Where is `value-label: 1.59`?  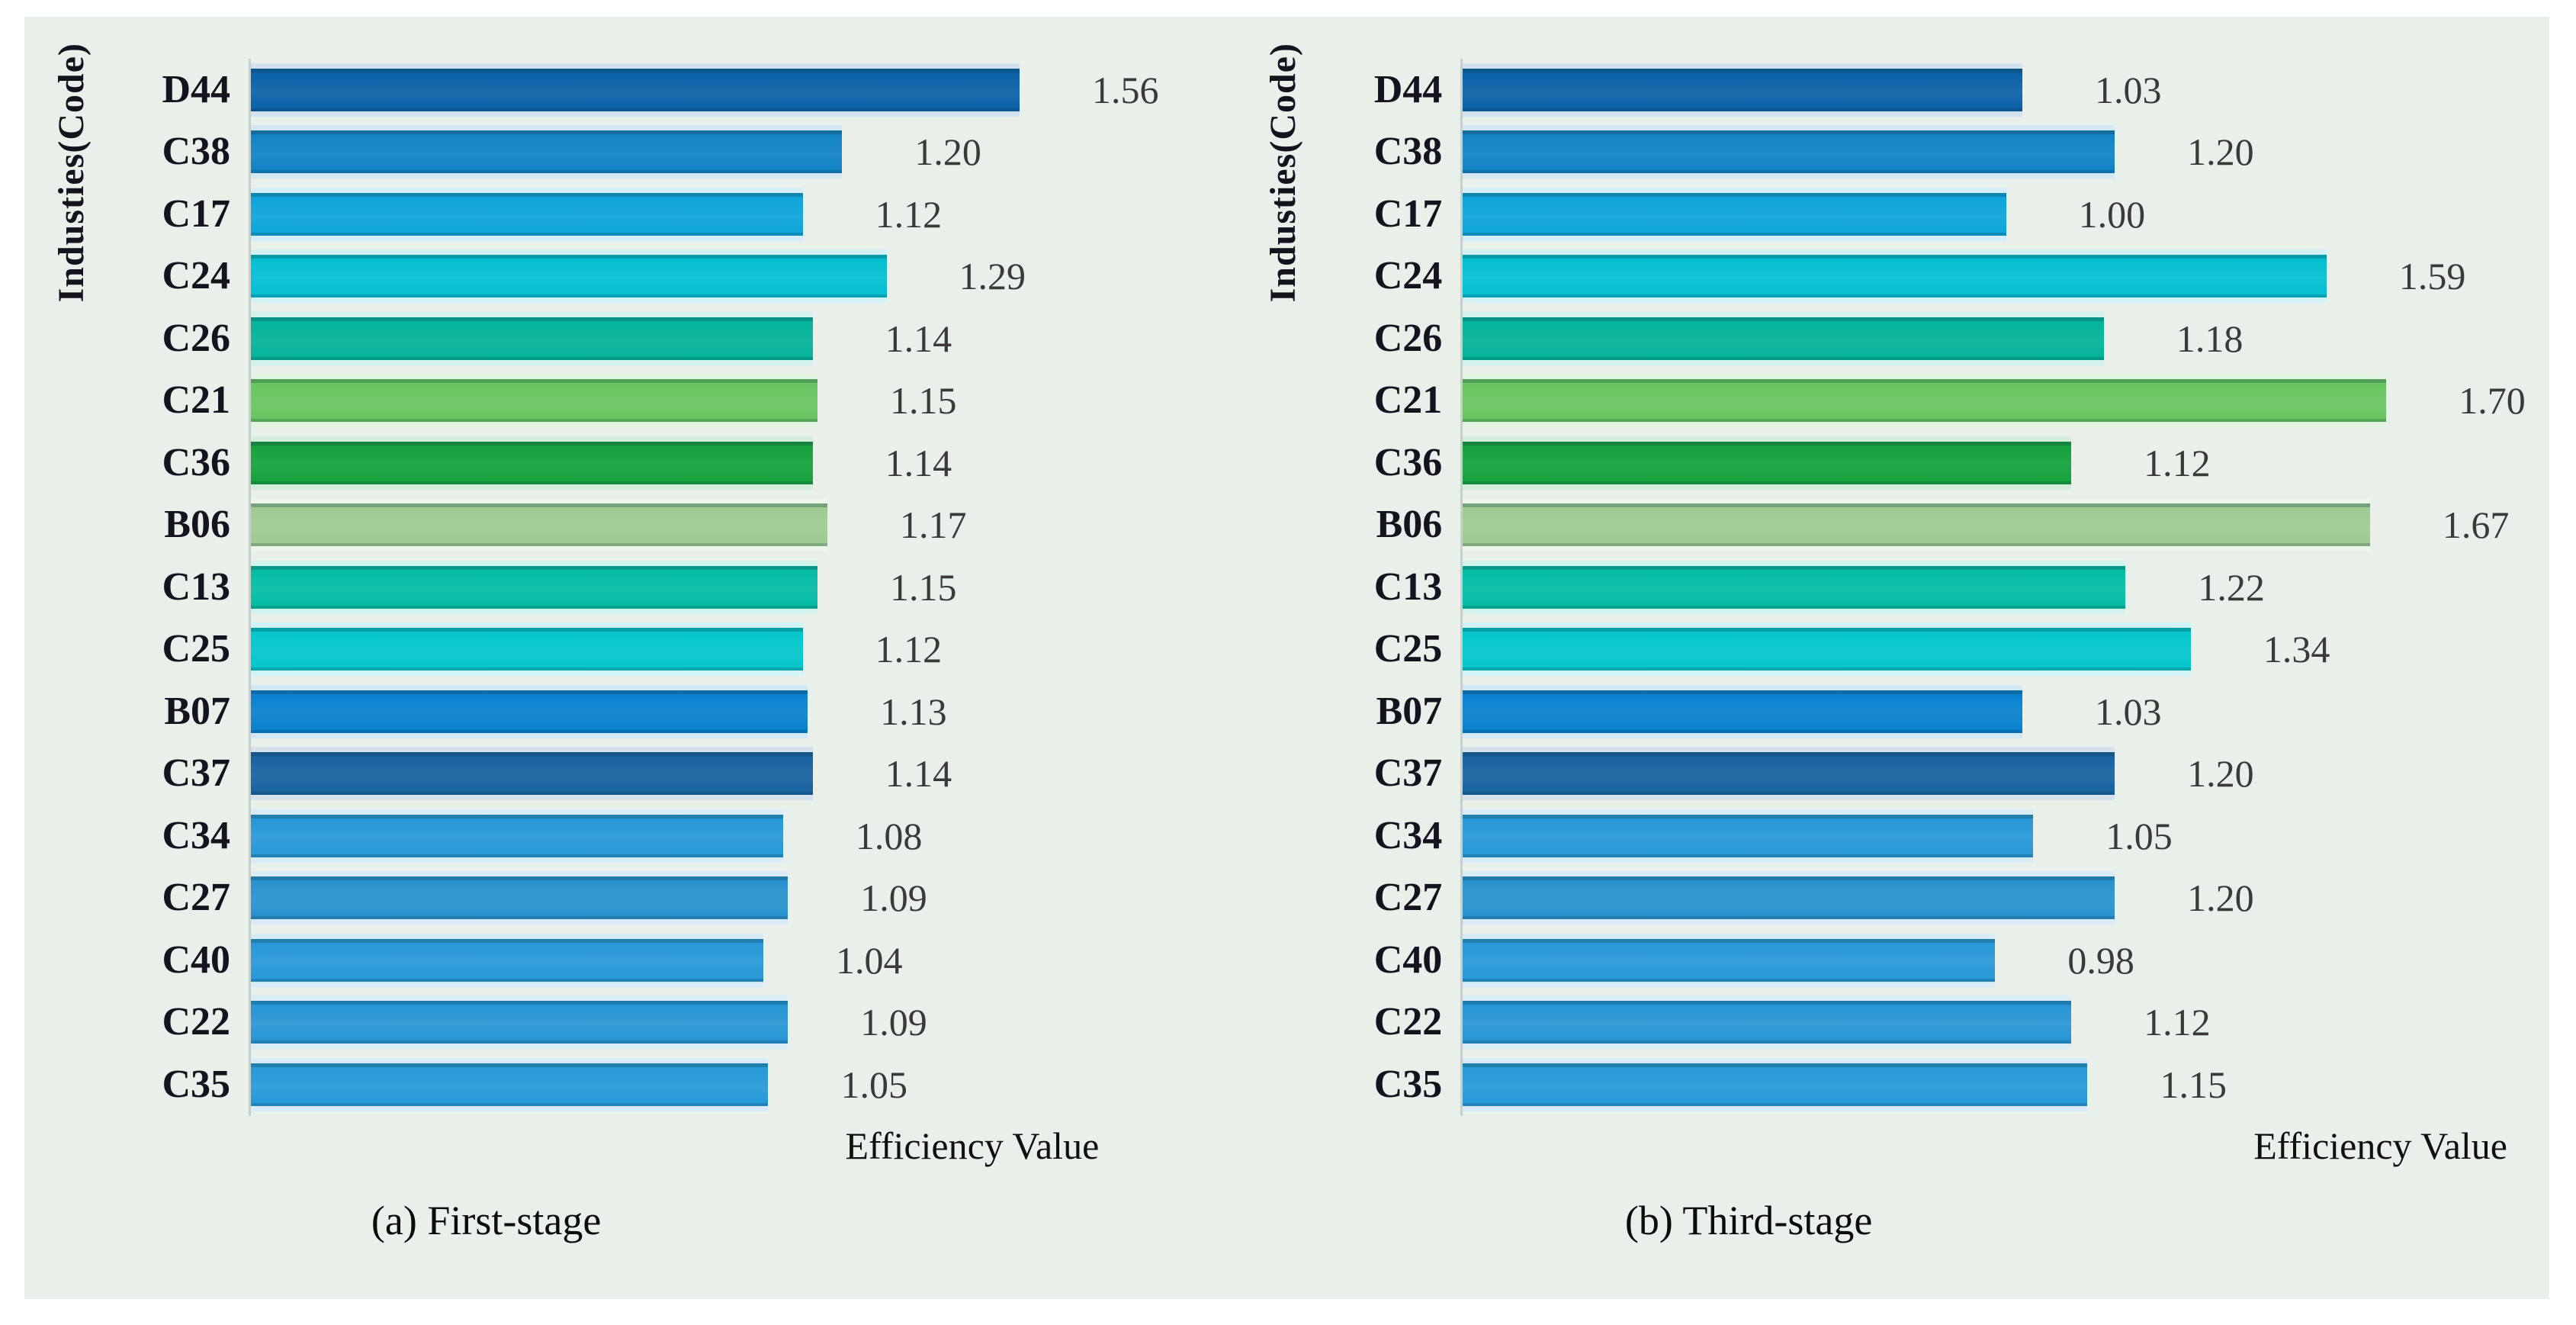
value-label: 1.59 is located at coordinates (2432, 276).